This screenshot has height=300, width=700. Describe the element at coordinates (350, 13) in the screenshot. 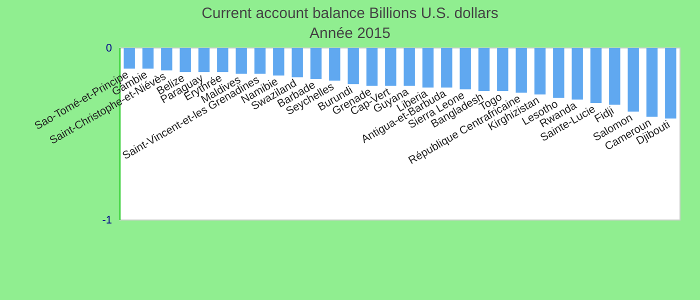

I see `chart-title: Current account balance Billions U.S. dollars` at that location.